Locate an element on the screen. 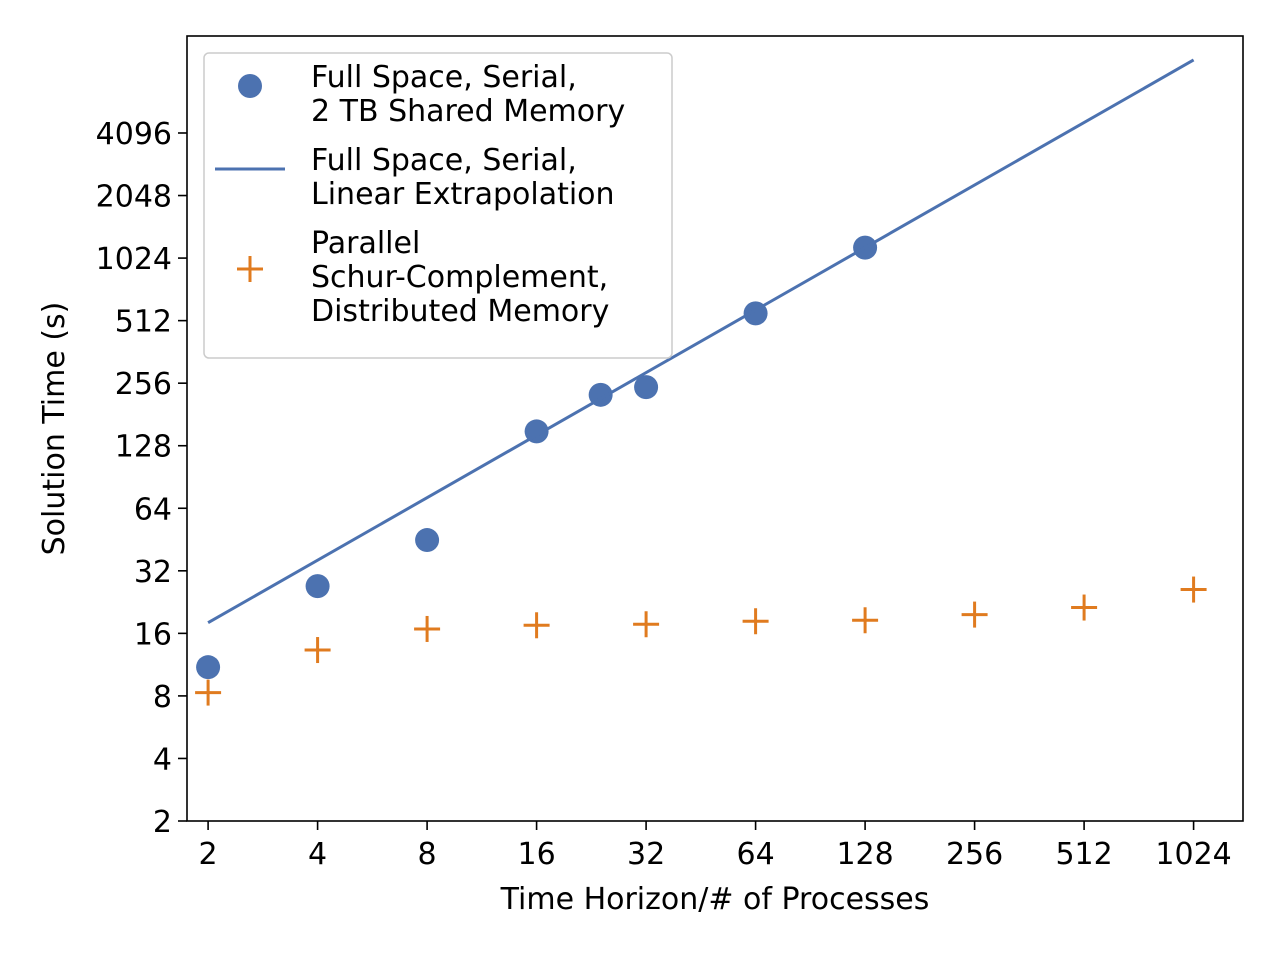  y-tick-label: 128 is located at coordinates (143, 447).